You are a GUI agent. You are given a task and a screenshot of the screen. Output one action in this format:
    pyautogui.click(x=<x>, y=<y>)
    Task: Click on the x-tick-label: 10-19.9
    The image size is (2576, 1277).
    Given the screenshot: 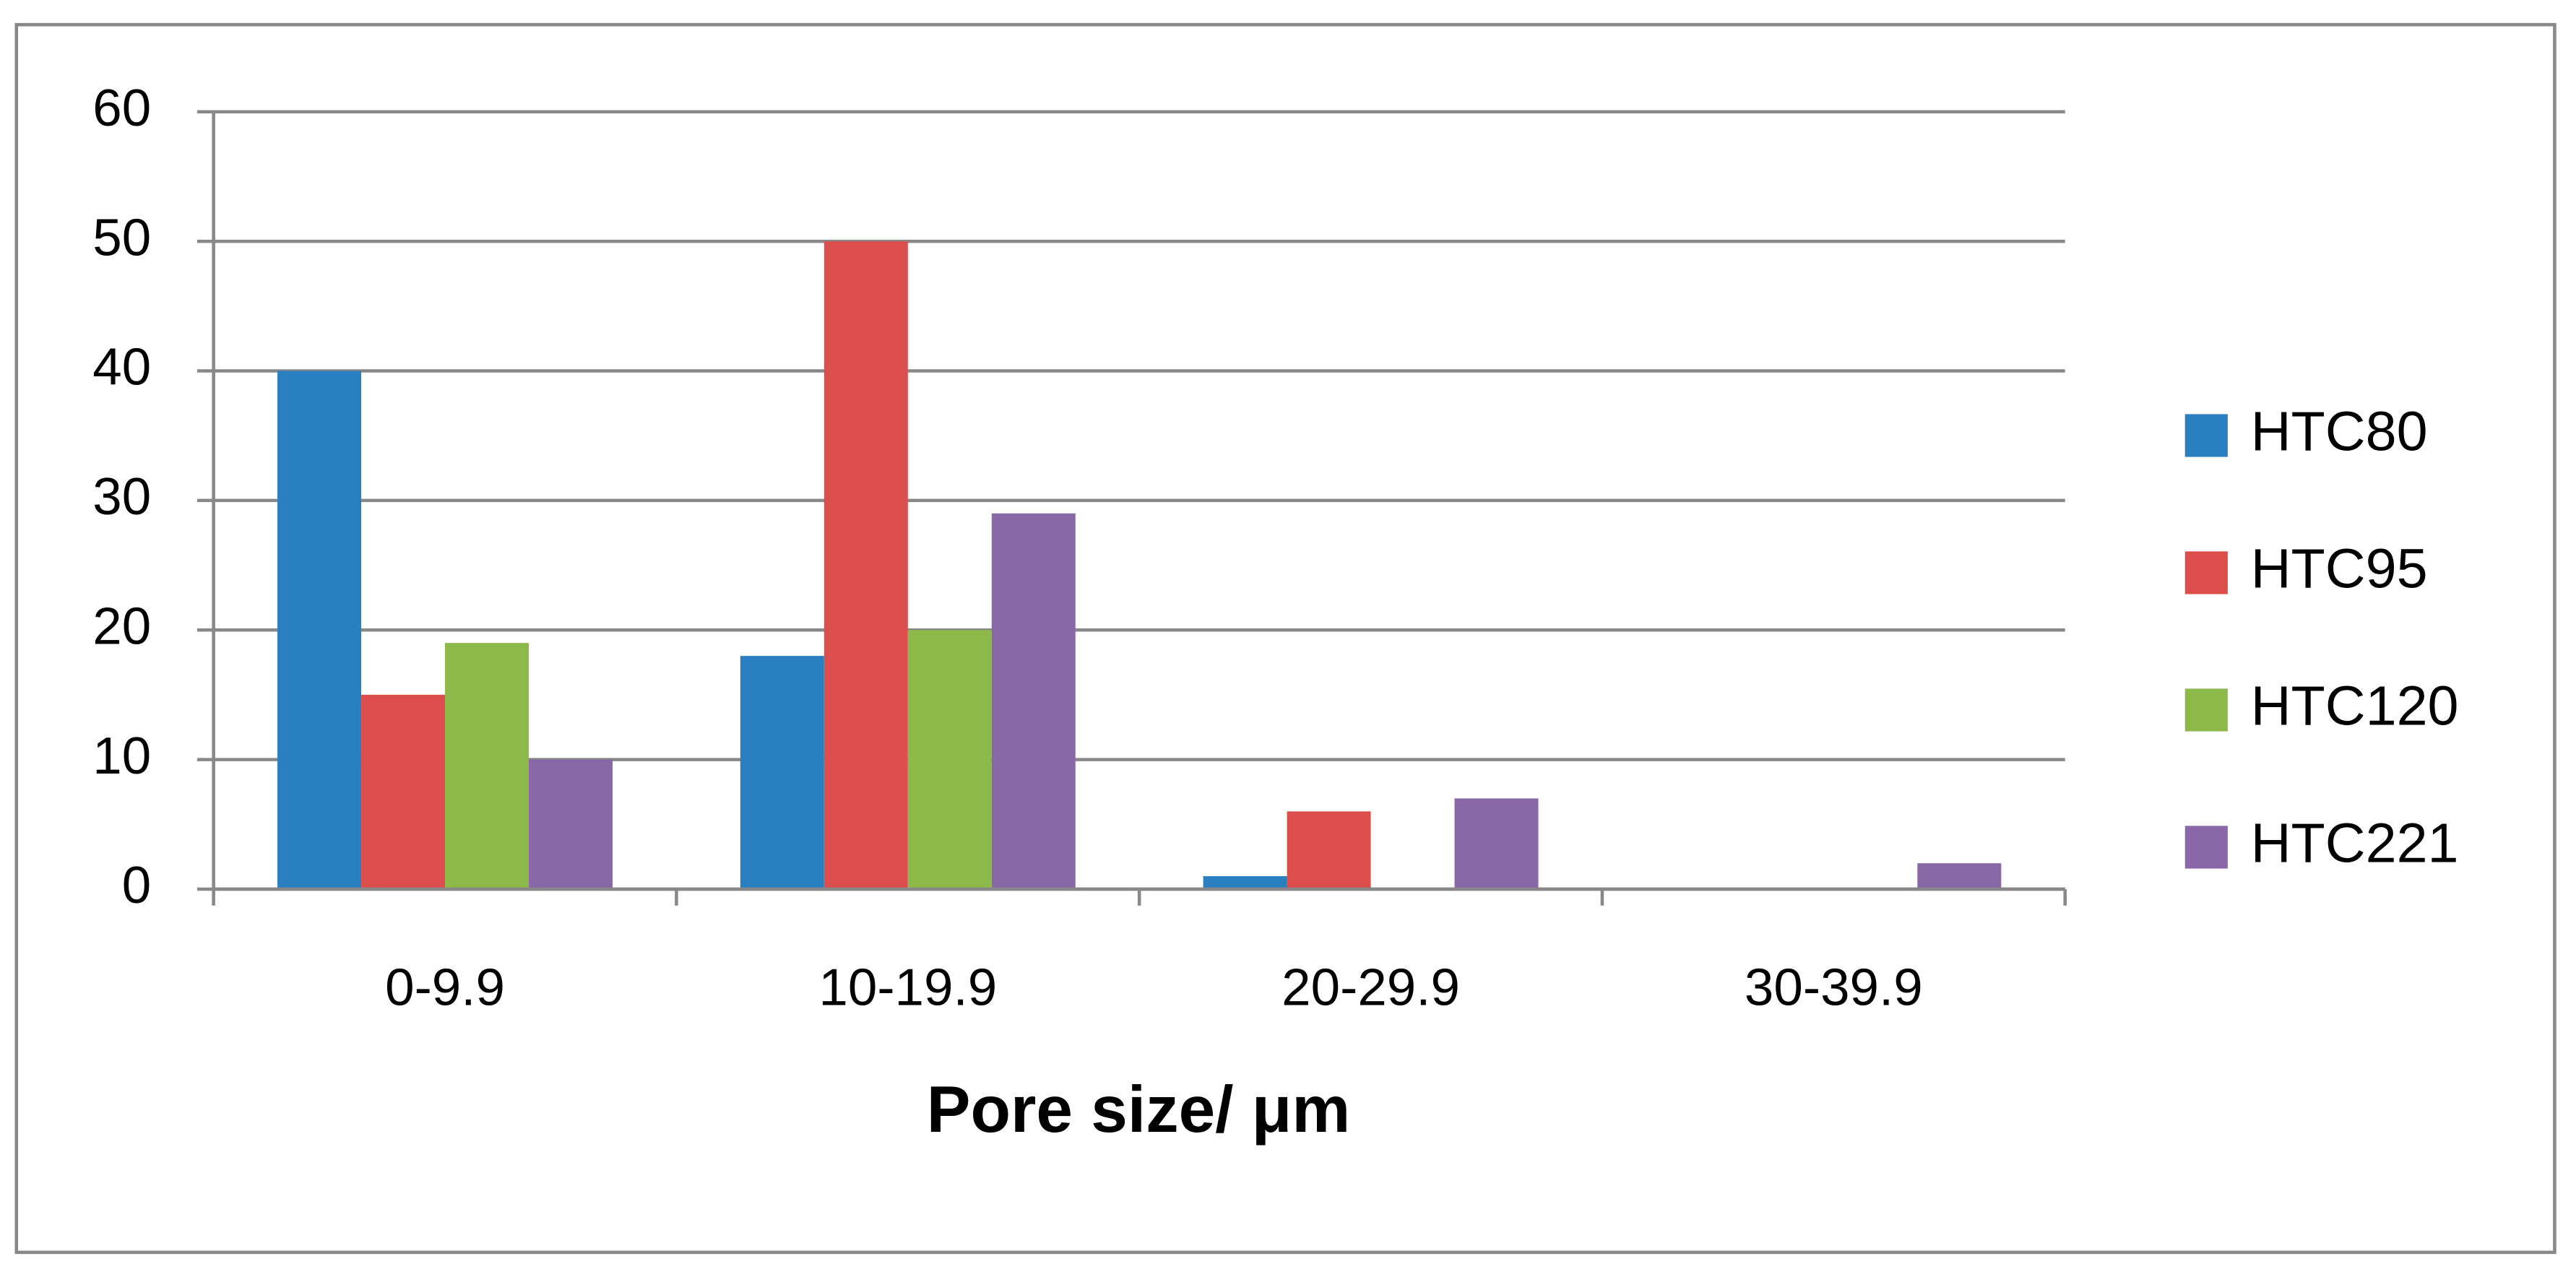 What is the action you would take?
    pyautogui.click(x=907, y=987)
    